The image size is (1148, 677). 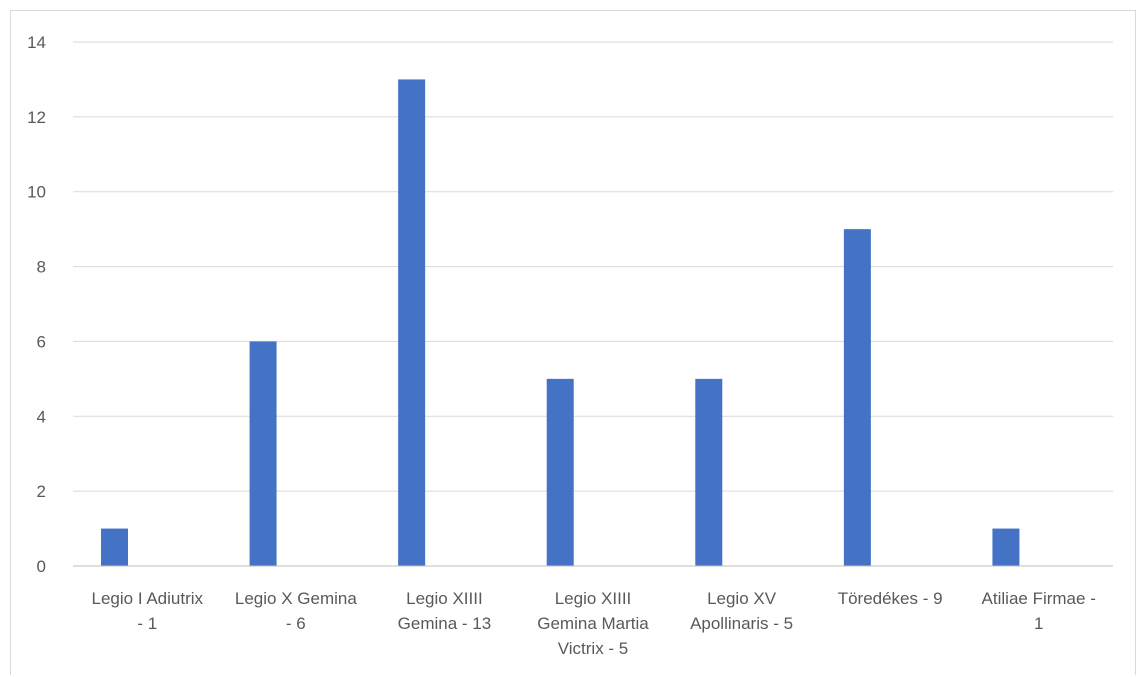 What do you see at coordinates (41, 491) in the screenshot?
I see `y-tick-label: 2` at bounding box center [41, 491].